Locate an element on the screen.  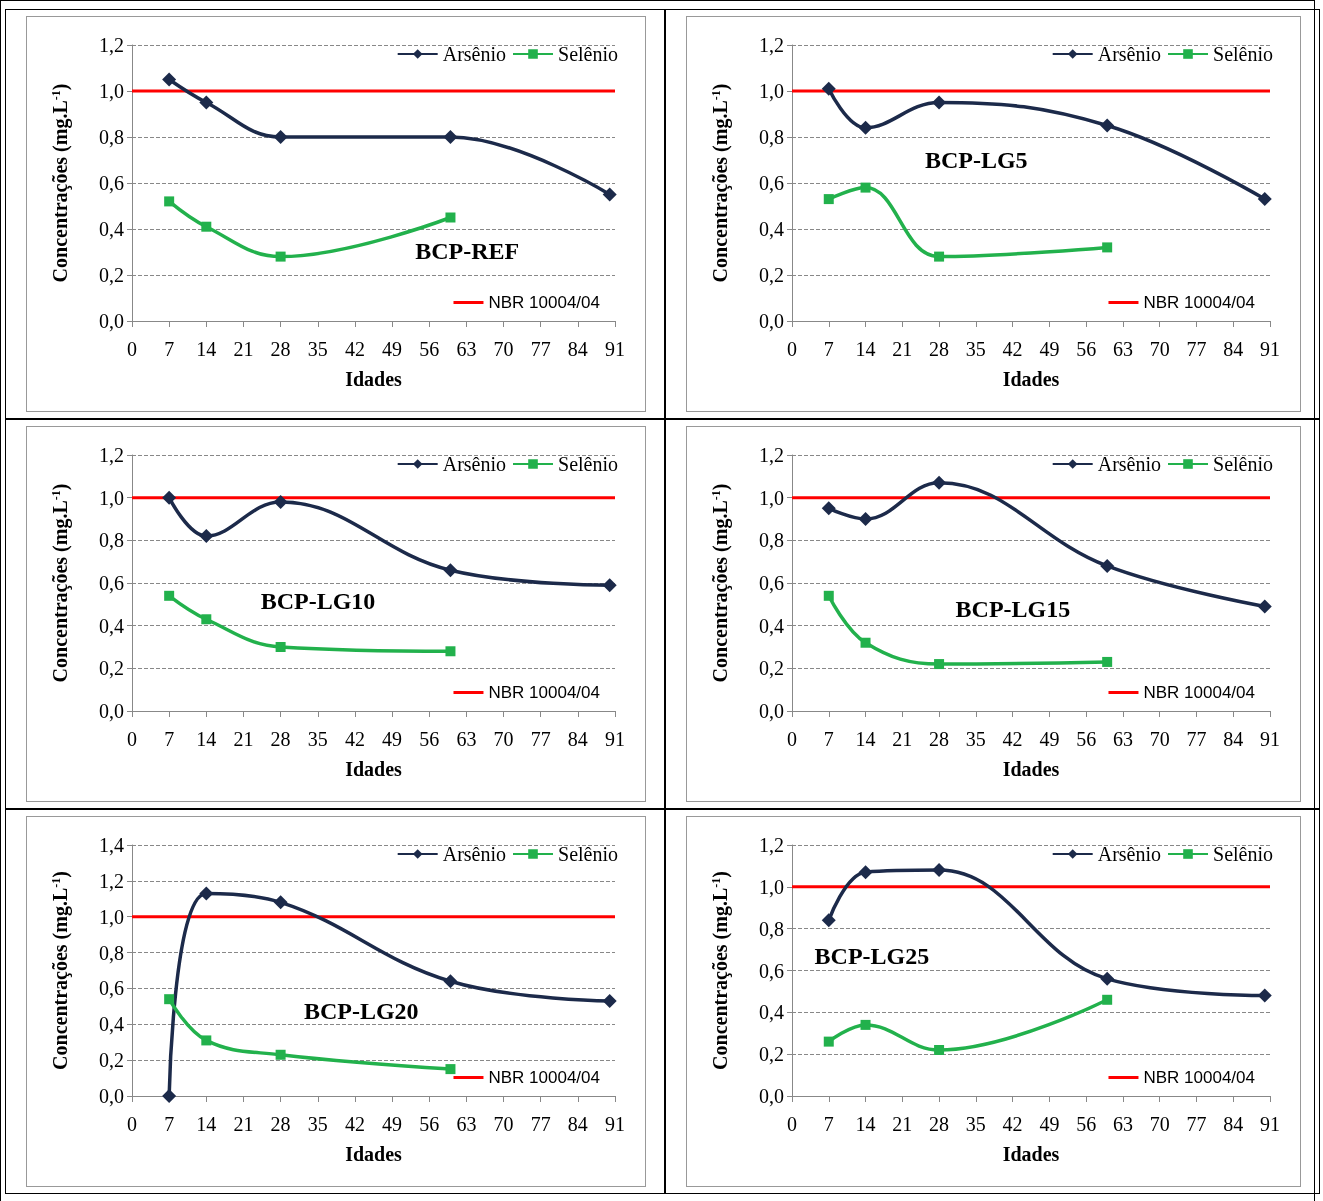
text: BCP-LG20 is located at coordinates (361, 1011).